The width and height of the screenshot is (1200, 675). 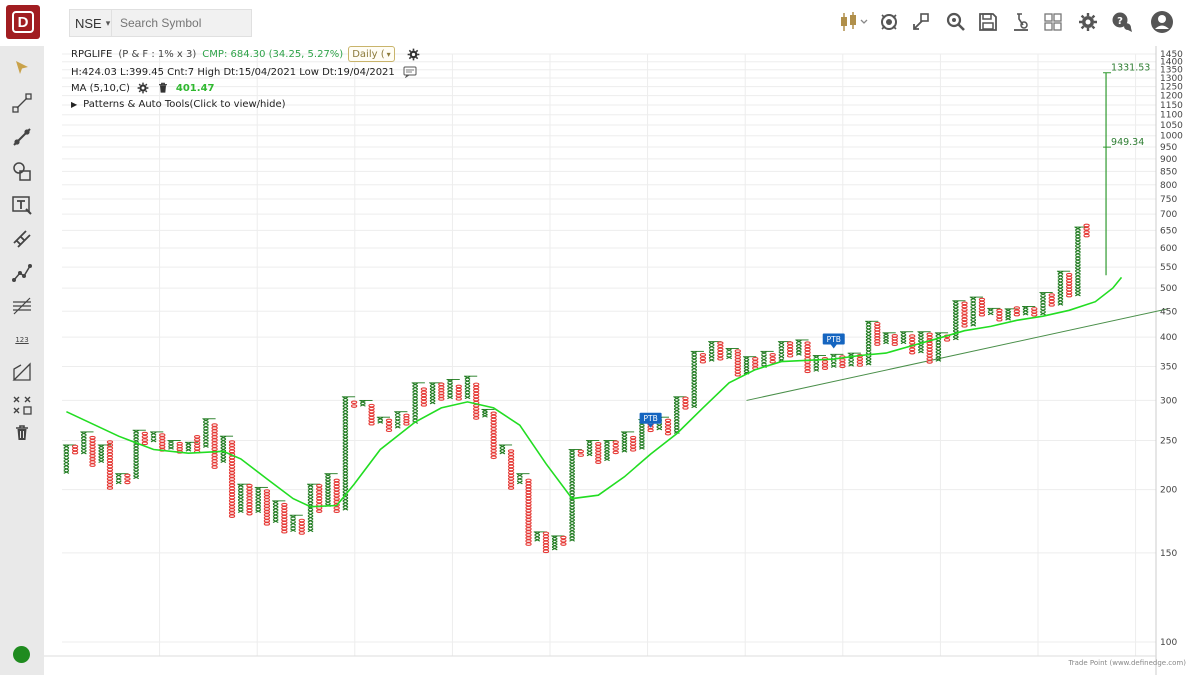 I want to click on pf-params: (P & F : 1% x 3), so click(x=157, y=54).